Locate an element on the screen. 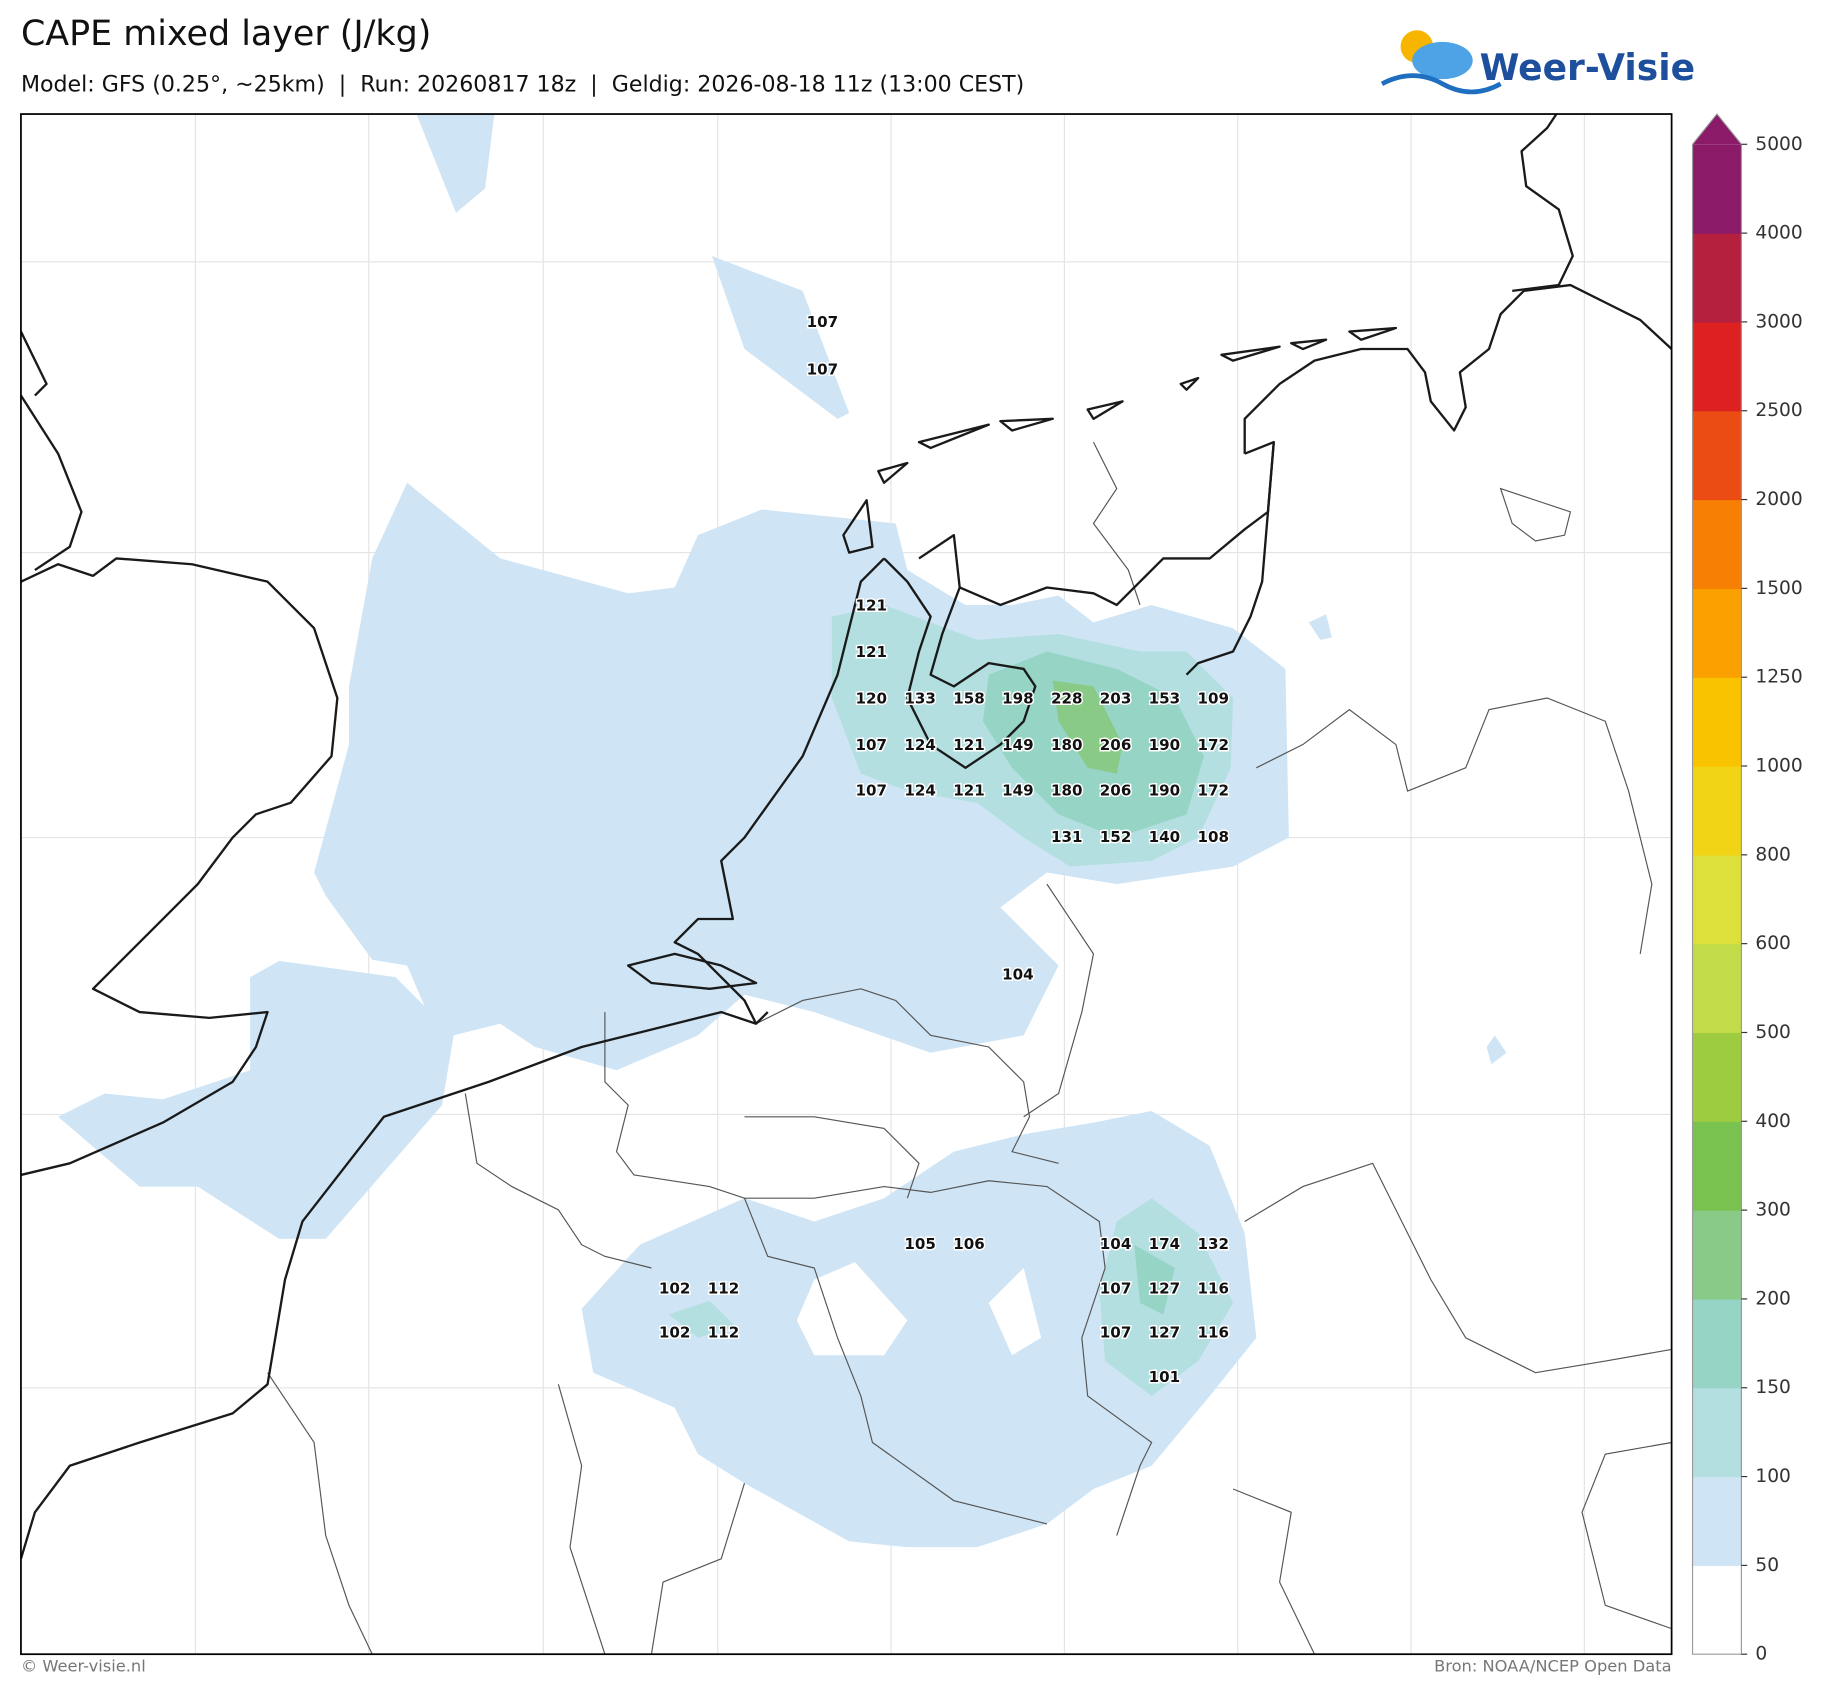 Image resolution: width=1824 pixels, height=1681 pixels. point-value: 131 is located at coordinates (1067, 837).